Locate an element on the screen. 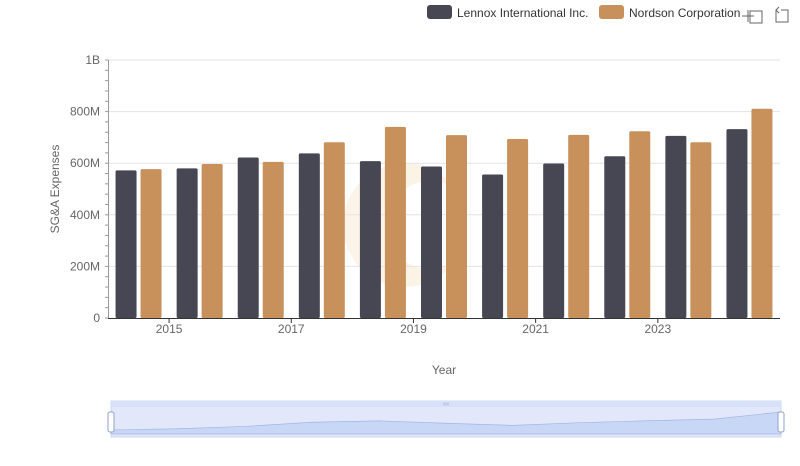 The image size is (800, 466). legend-swatch-lennox is located at coordinates (439, 12).